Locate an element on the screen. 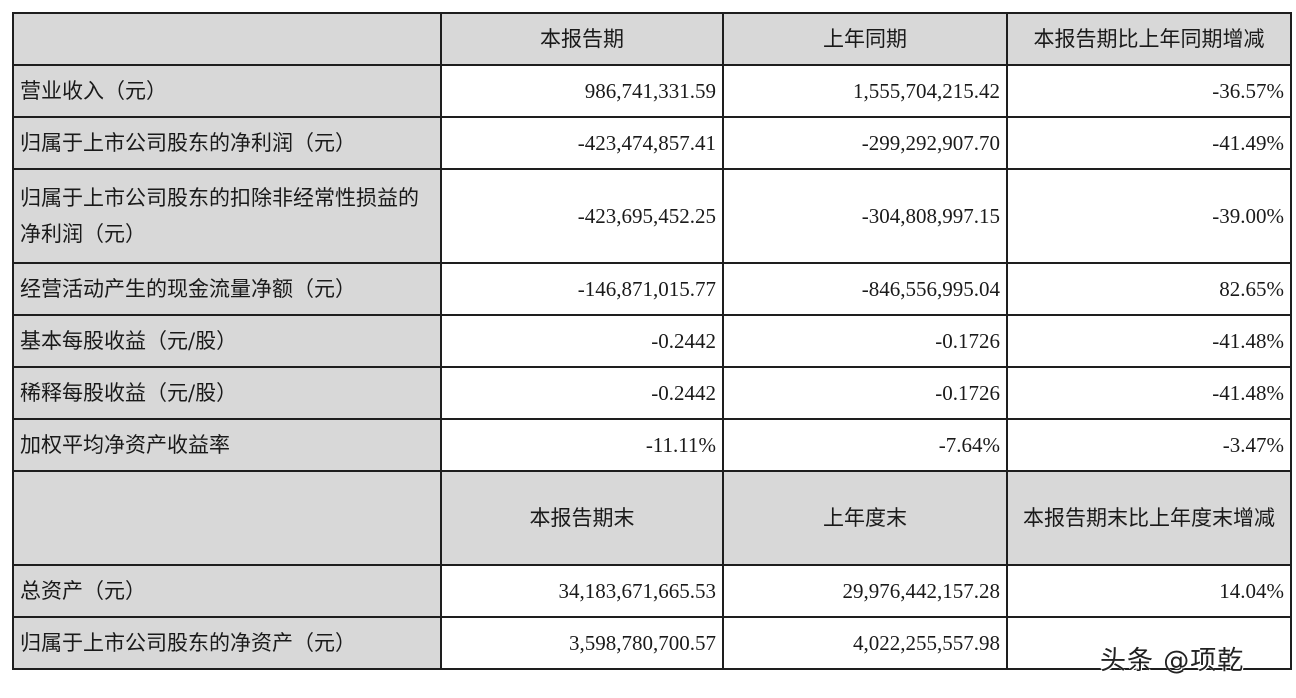 The image size is (1296, 698). prior-value: 29,976,442,157.28 is located at coordinates (865, 591).